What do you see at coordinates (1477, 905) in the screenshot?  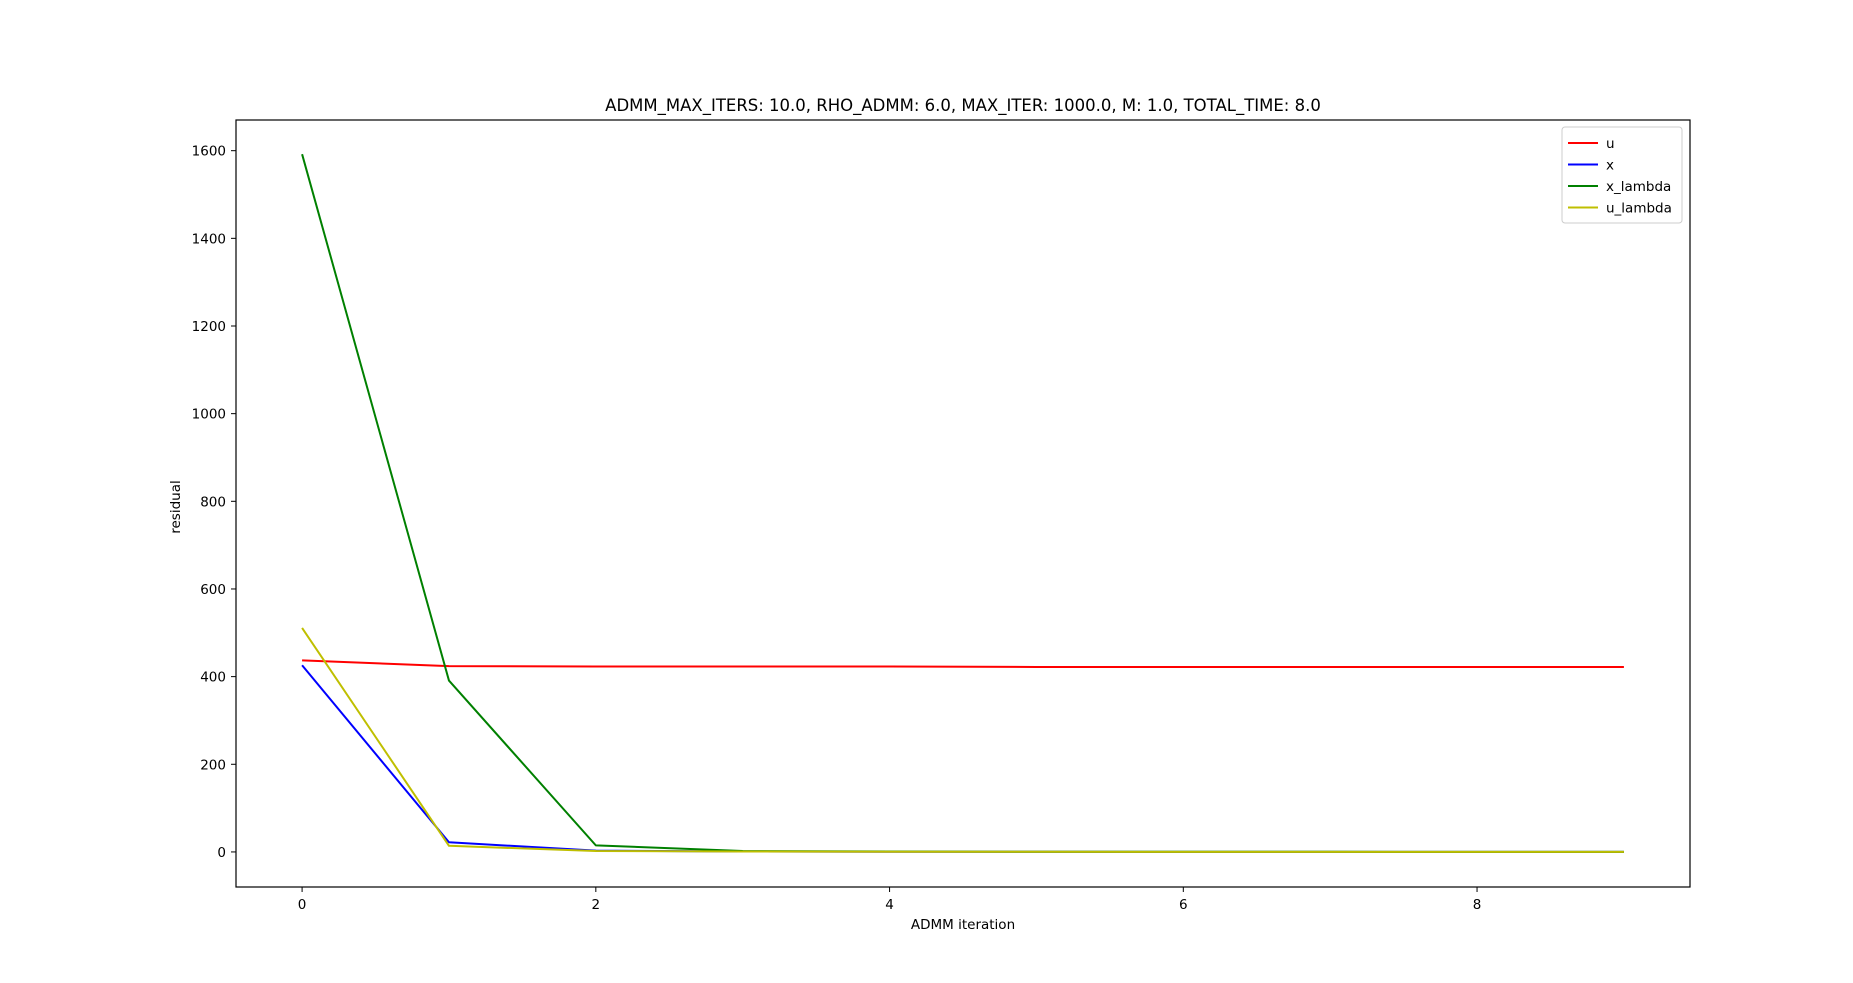 I see `x-tick-label: 8` at bounding box center [1477, 905].